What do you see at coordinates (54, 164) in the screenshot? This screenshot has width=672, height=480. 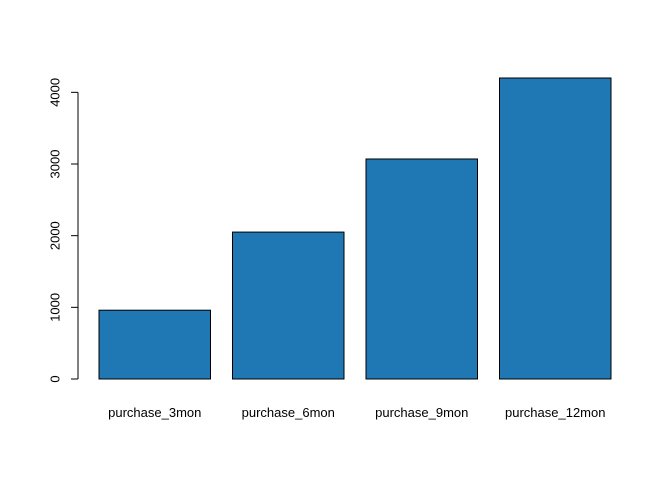 I see `y-tick-label: 3000` at bounding box center [54, 164].